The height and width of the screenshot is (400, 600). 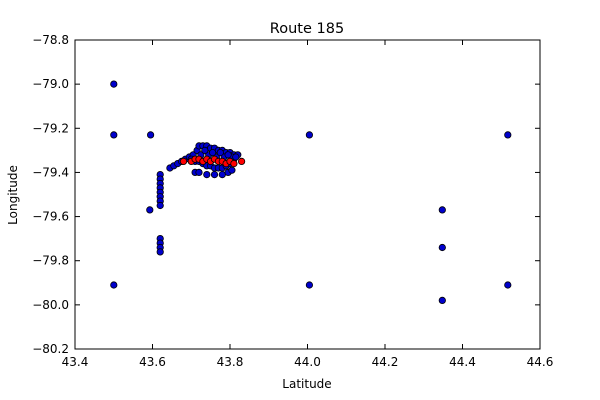 What do you see at coordinates (50, 217) in the screenshot?
I see `y-tick-label: −79.6` at bounding box center [50, 217].